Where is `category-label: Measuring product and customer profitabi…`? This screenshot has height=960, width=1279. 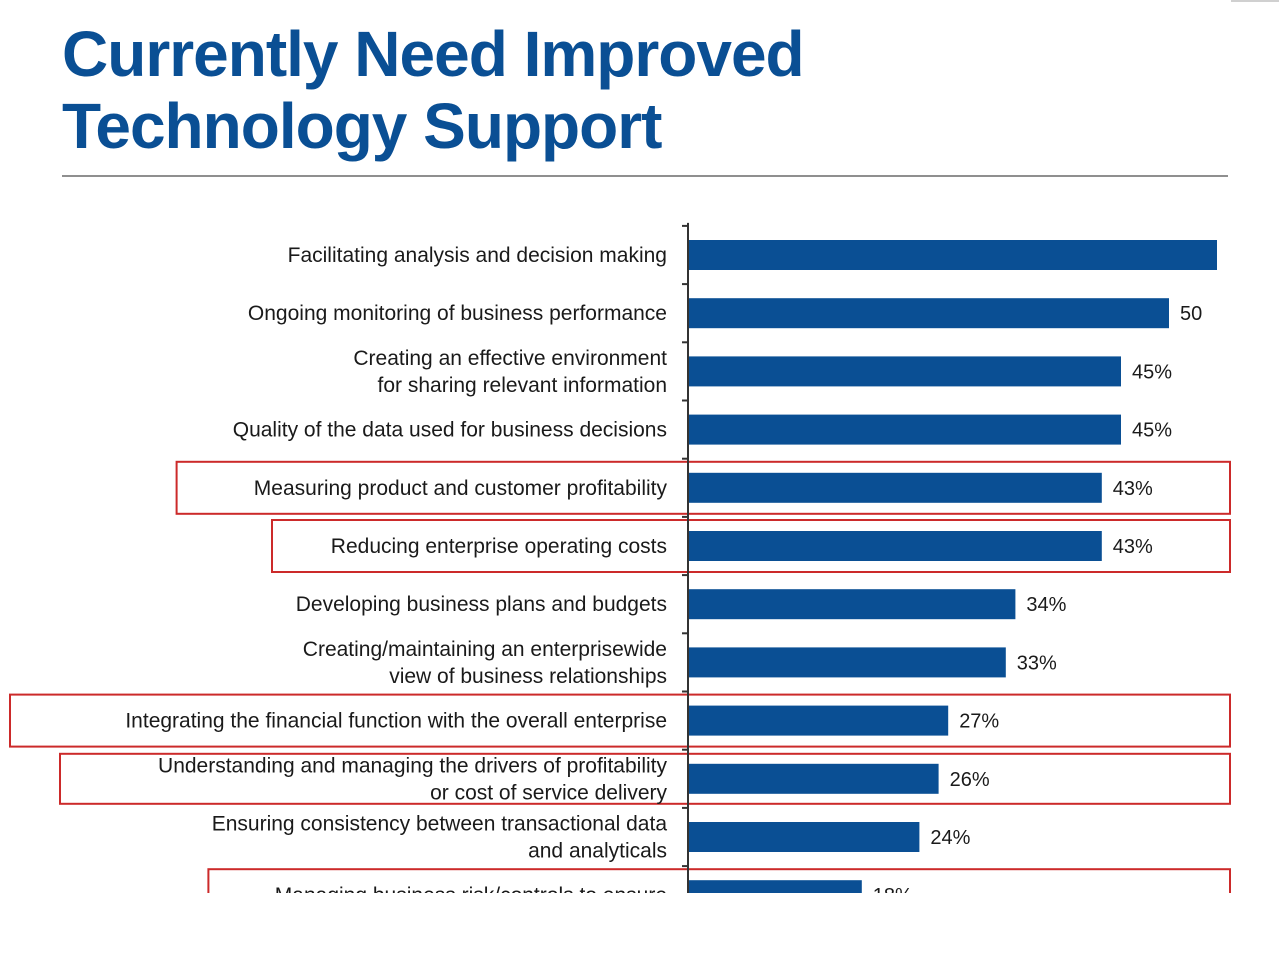 category-label: Measuring product and customer profitabi… is located at coordinates (461, 488).